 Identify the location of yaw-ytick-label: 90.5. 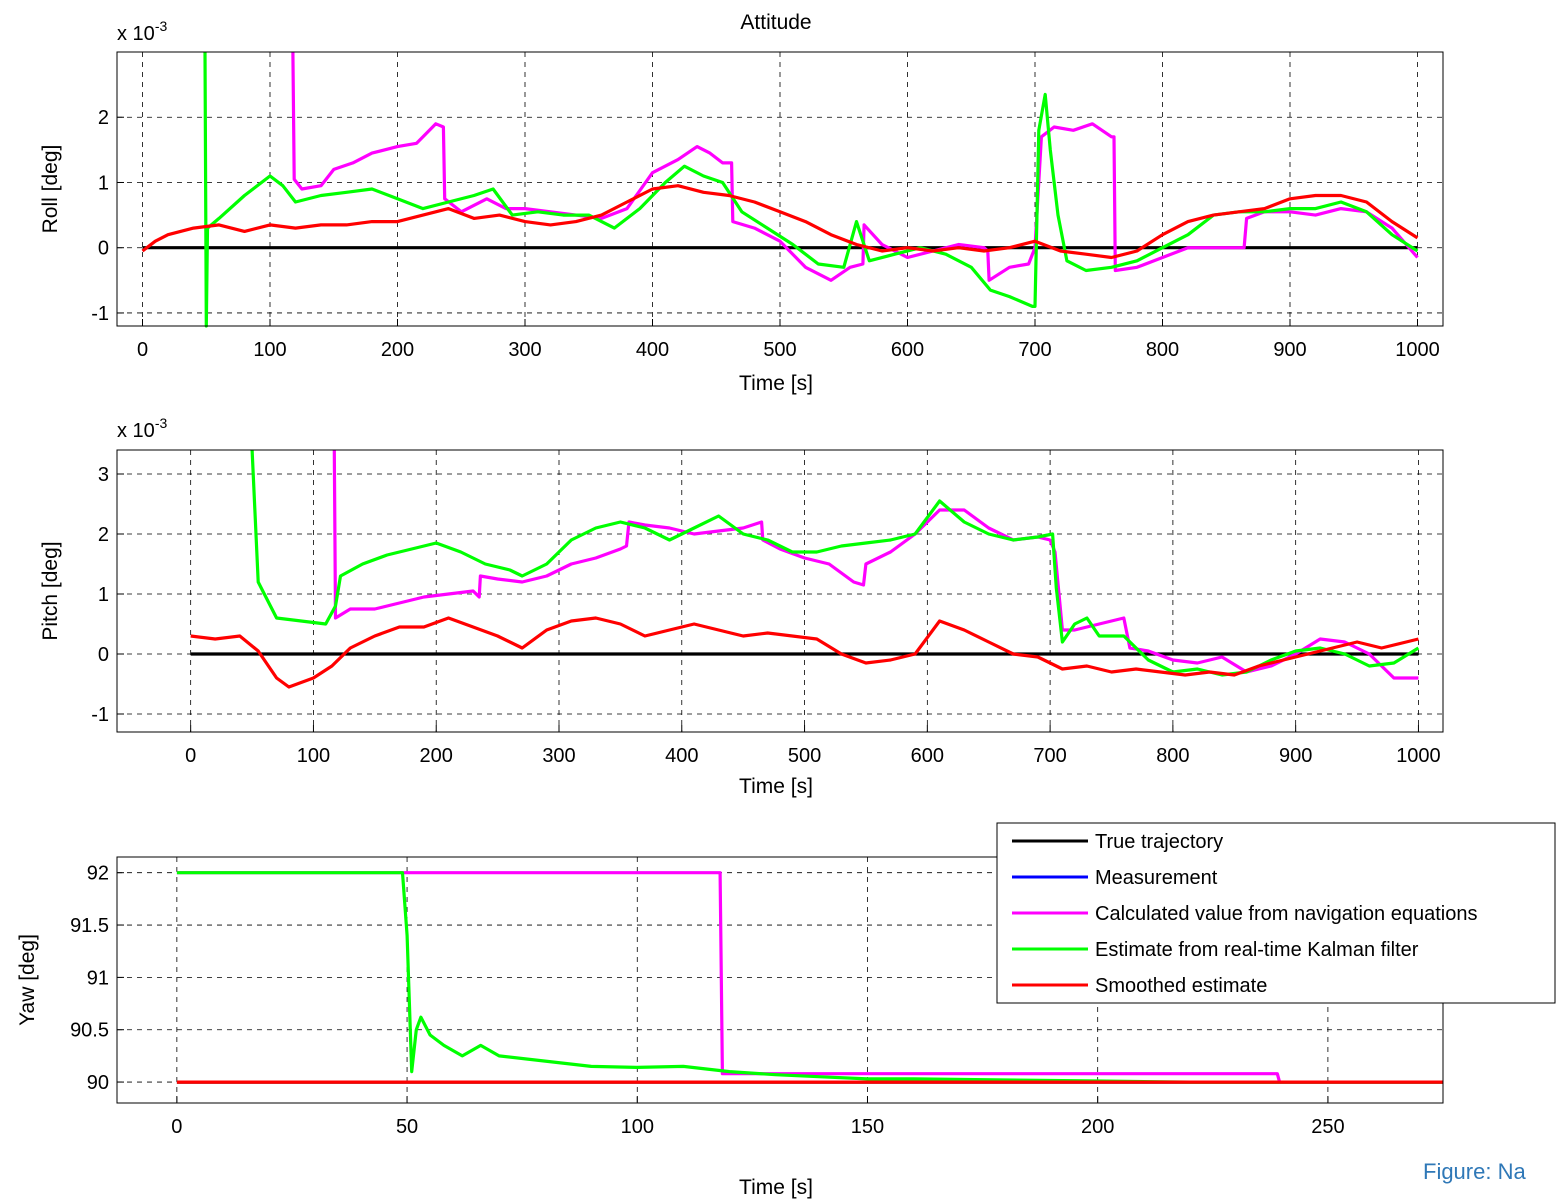
(89, 1031).